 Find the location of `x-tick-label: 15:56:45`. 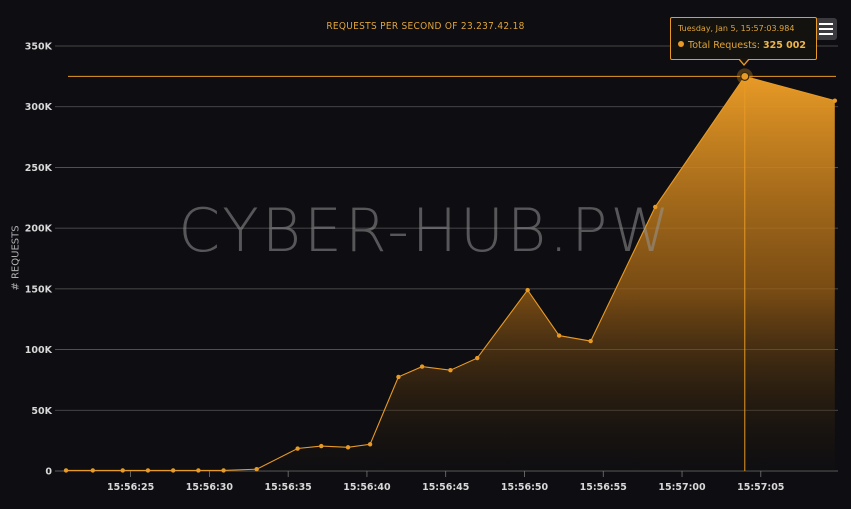

x-tick-label: 15:56:45 is located at coordinates (445, 487).